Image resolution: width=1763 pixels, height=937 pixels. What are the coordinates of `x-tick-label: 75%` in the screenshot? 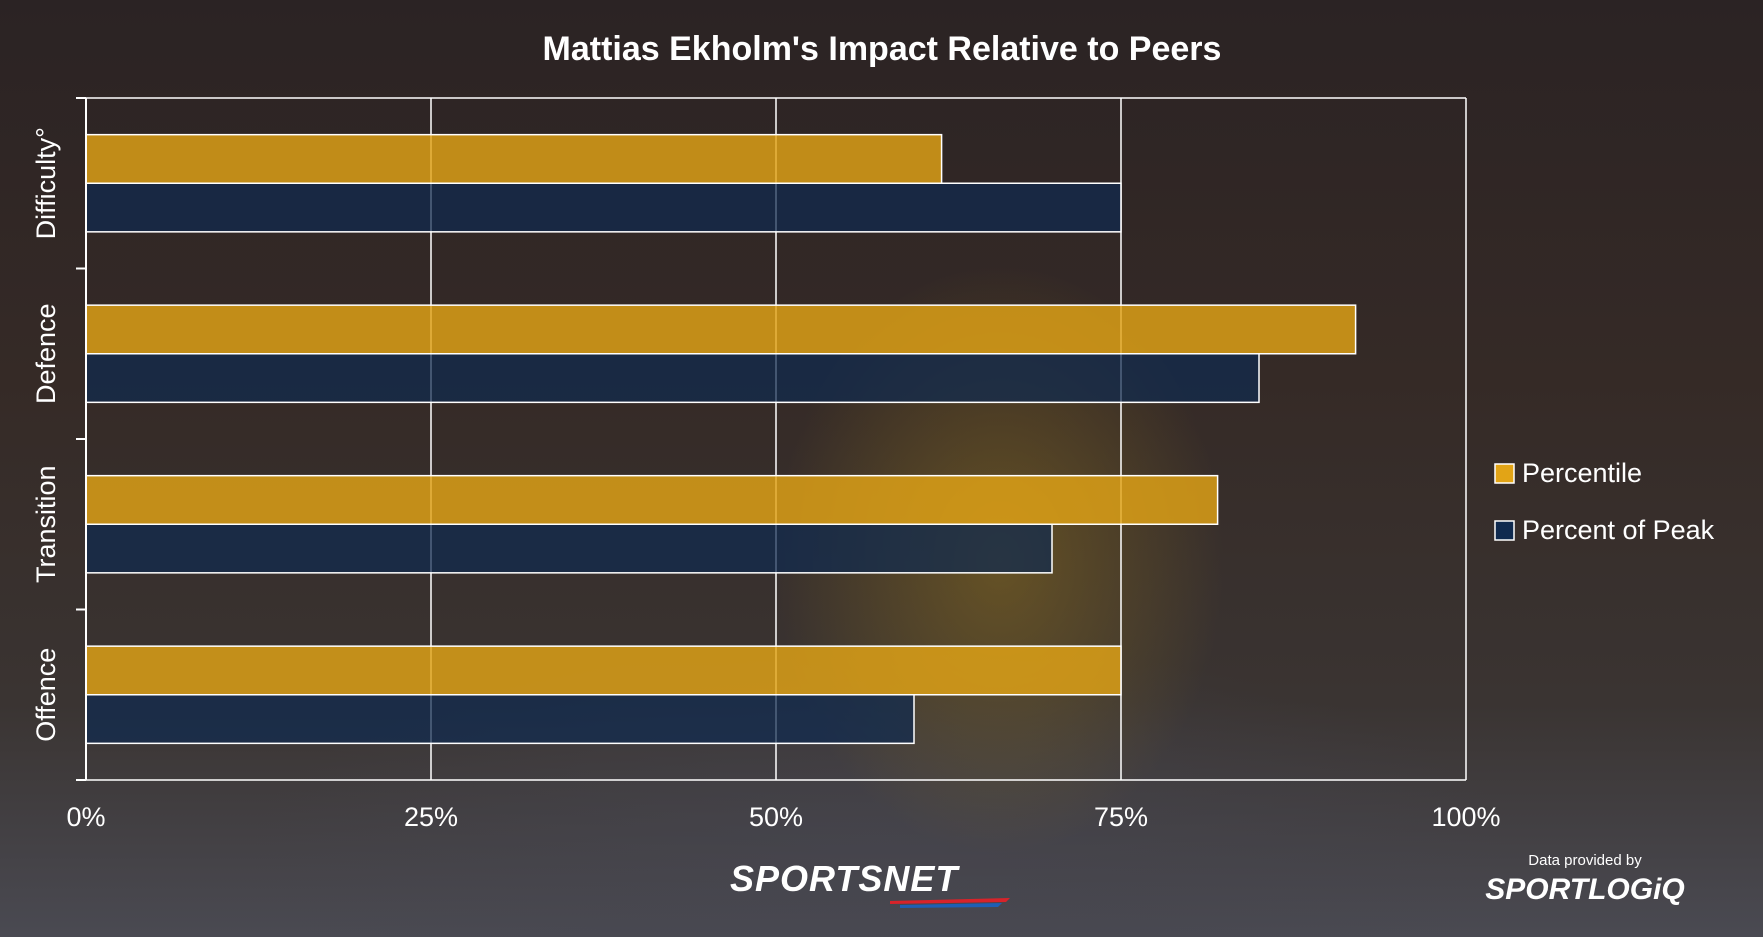 It's located at (1121, 817).